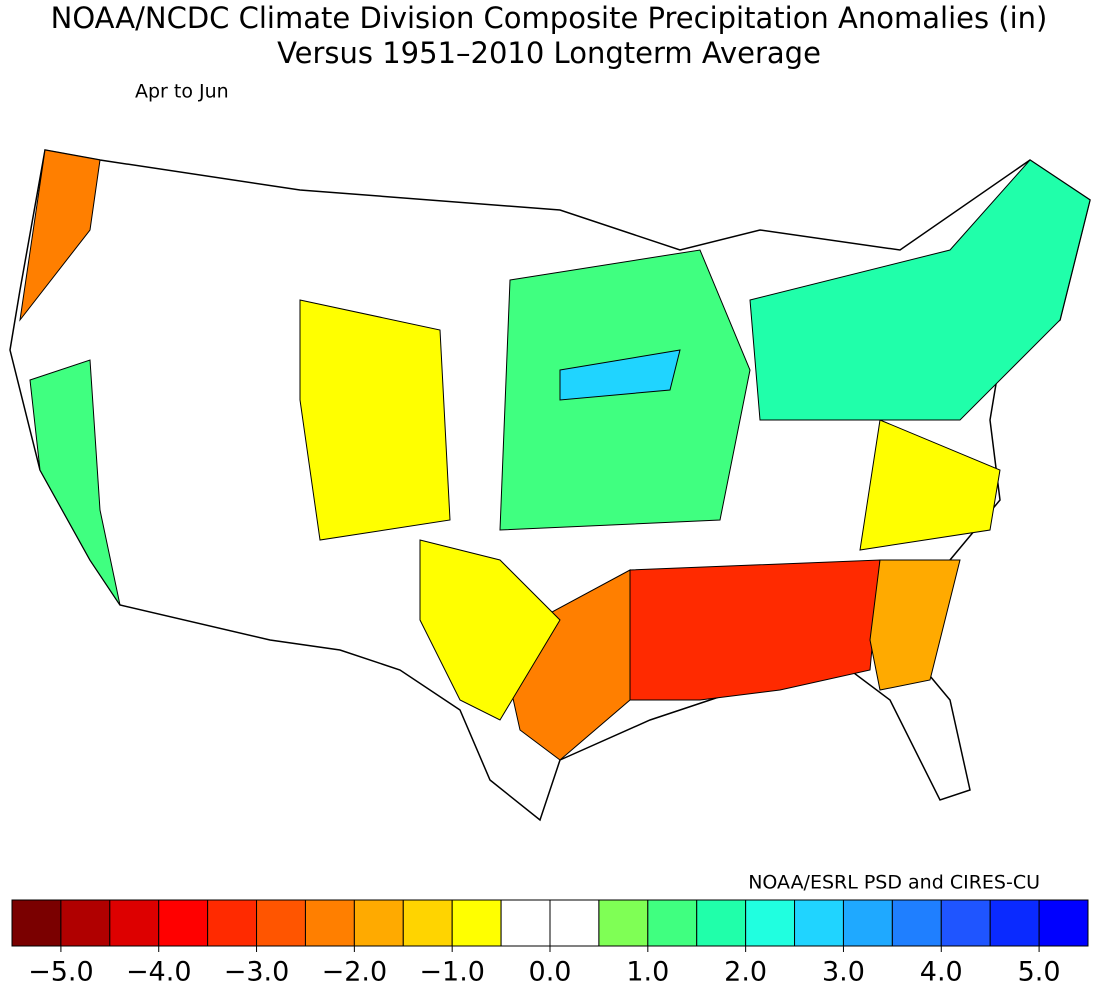 This screenshot has height=992, width=1099. Describe the element at coordinates (182, 92) in the screenshot. I see `subtitle: Apr to Jun` at that location.